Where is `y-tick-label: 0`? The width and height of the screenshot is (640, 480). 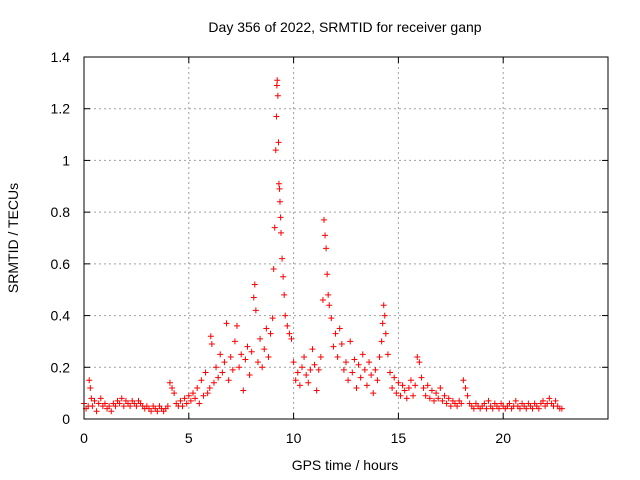
y-tick-label: 0 is located at coordinates (66, 419).